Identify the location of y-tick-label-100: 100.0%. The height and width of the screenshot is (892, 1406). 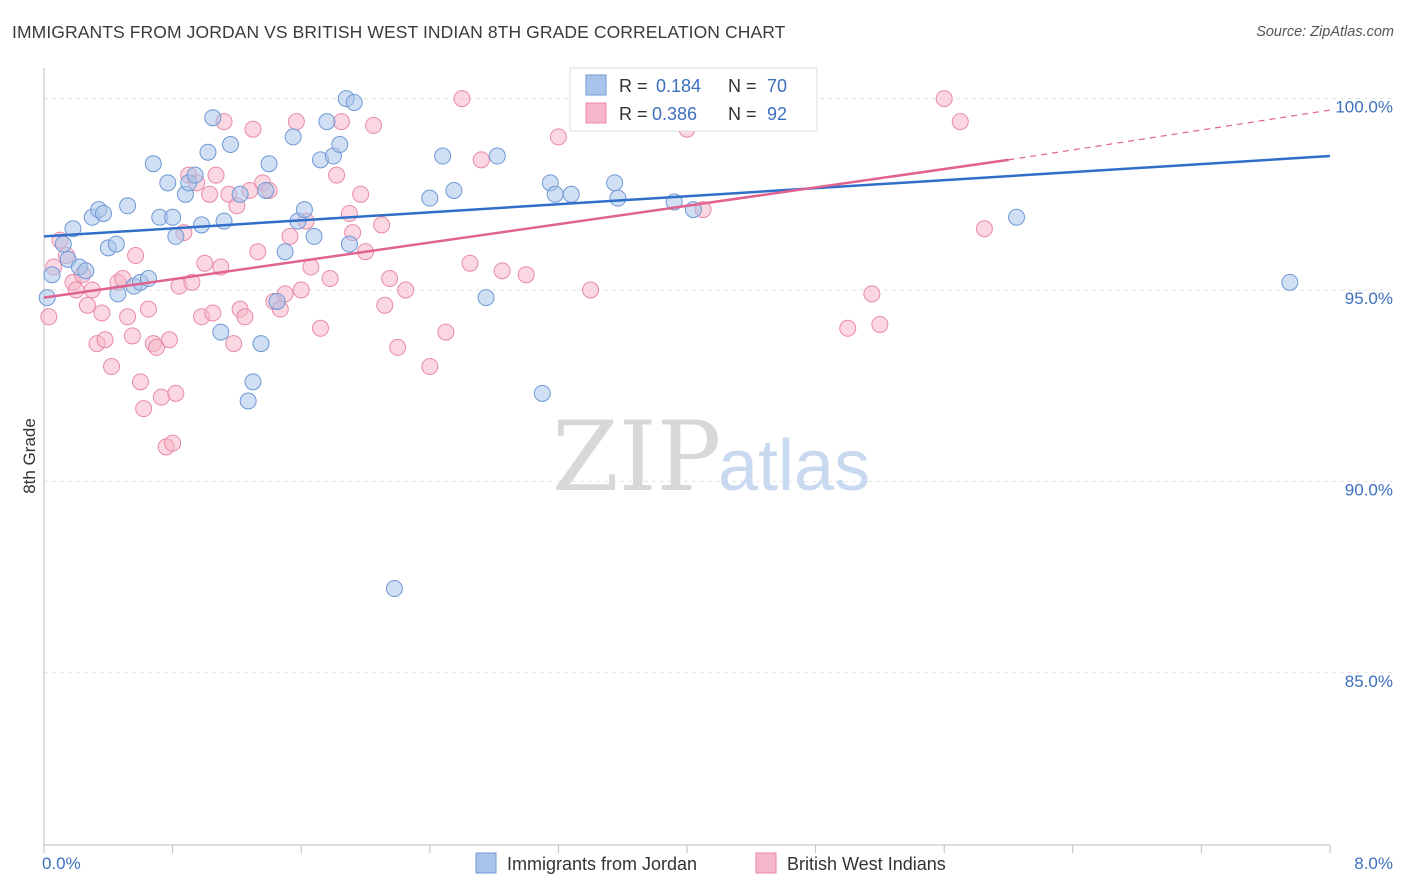
(1364, 107).